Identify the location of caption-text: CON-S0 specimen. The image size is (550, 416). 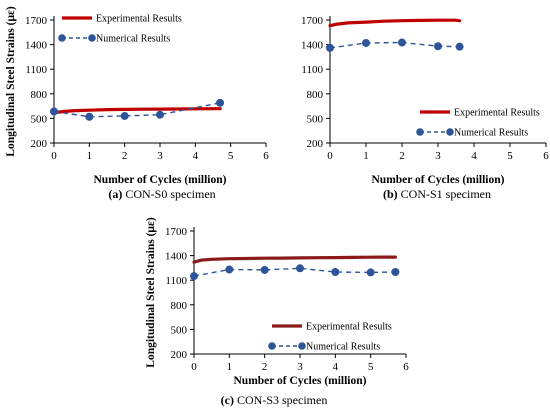
(170, 194).